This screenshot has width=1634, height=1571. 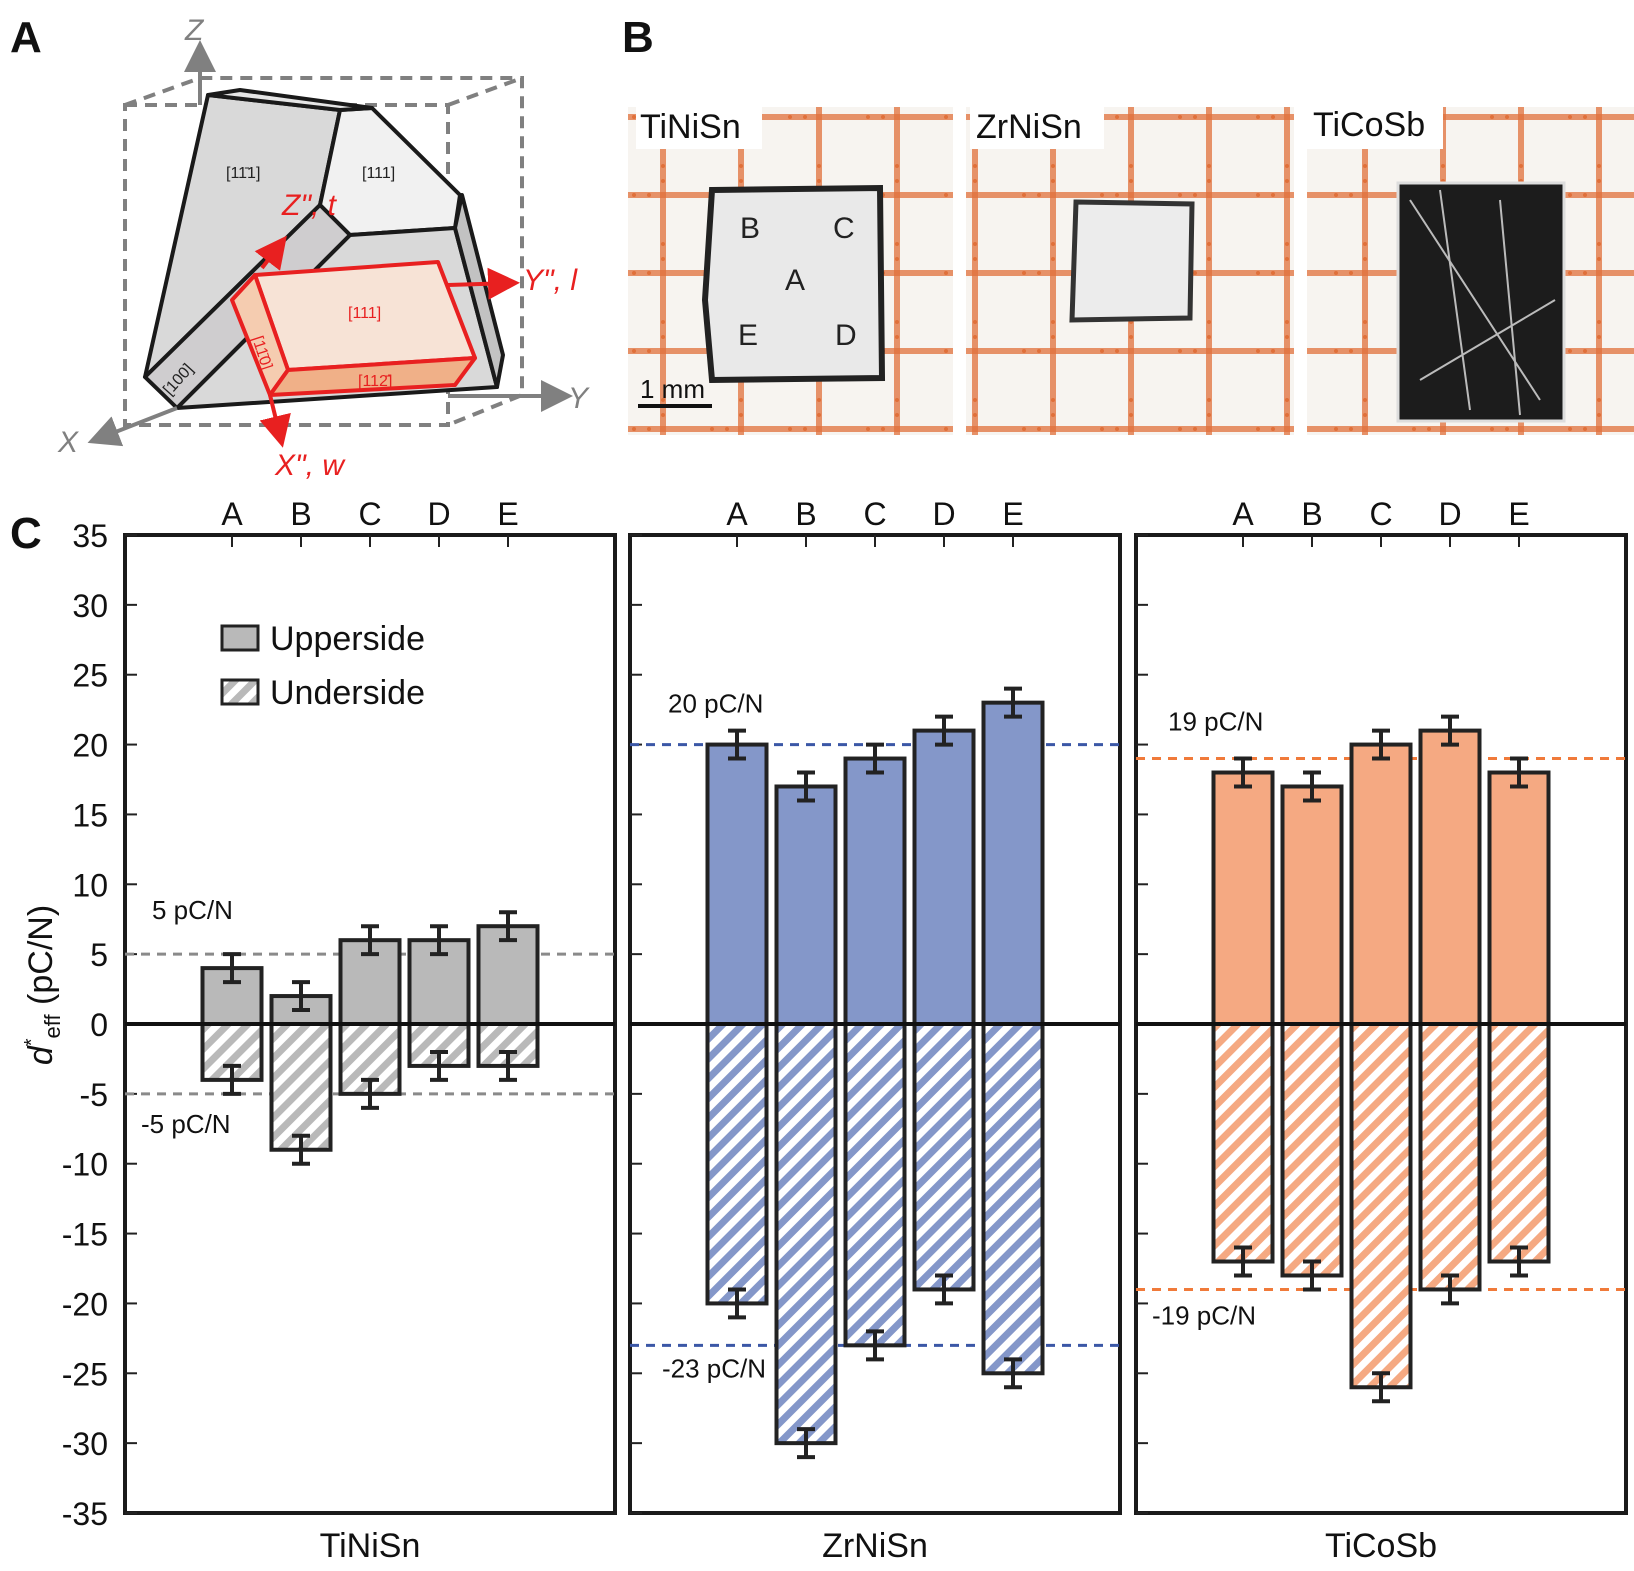 What do you see at coordinates (85, 1514) in the screenshot?
I see `y-tick-label: -35` at bounding box center [85, 1514].